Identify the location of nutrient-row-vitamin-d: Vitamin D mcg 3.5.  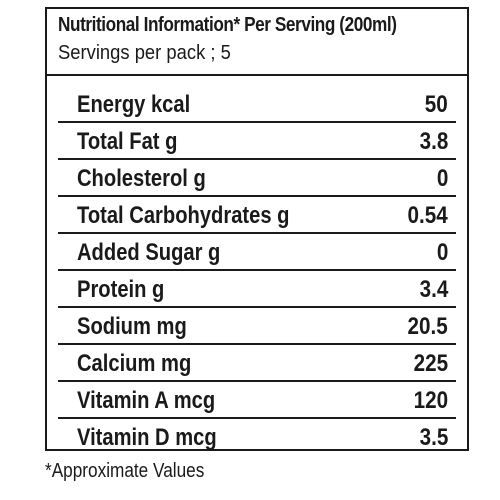
(257, 437).